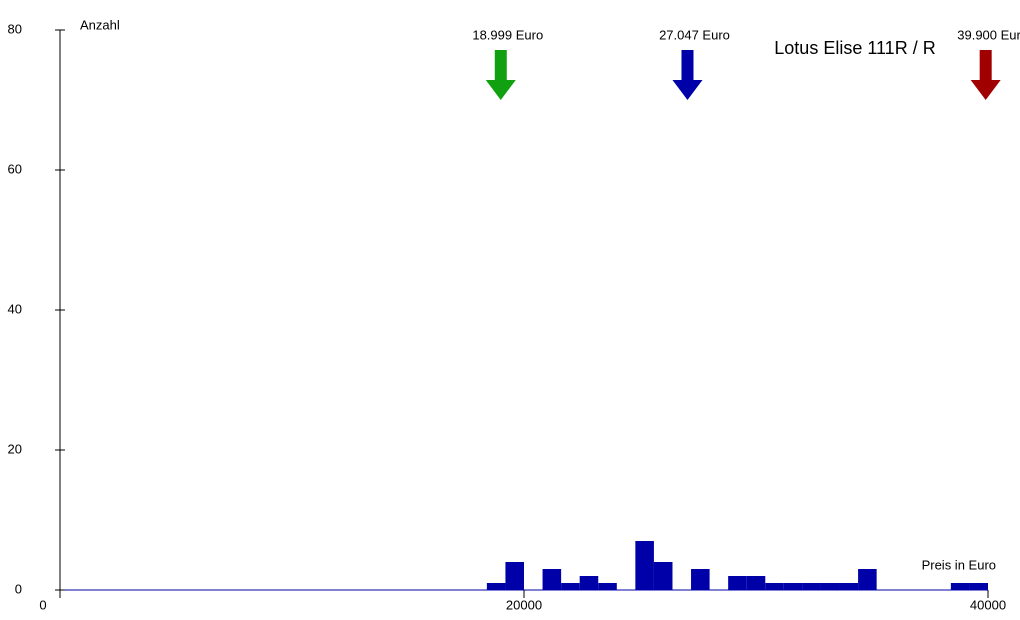  Describe the element at coordinates (18, 588) in the screenshot. I see `y-tick-label: 0` at that location.